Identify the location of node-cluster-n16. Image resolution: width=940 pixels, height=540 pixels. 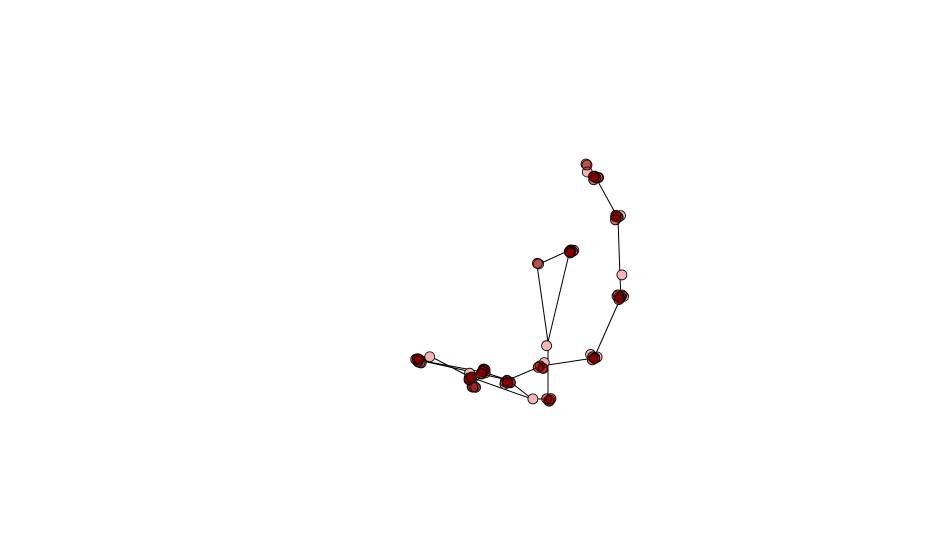
(549, 400).